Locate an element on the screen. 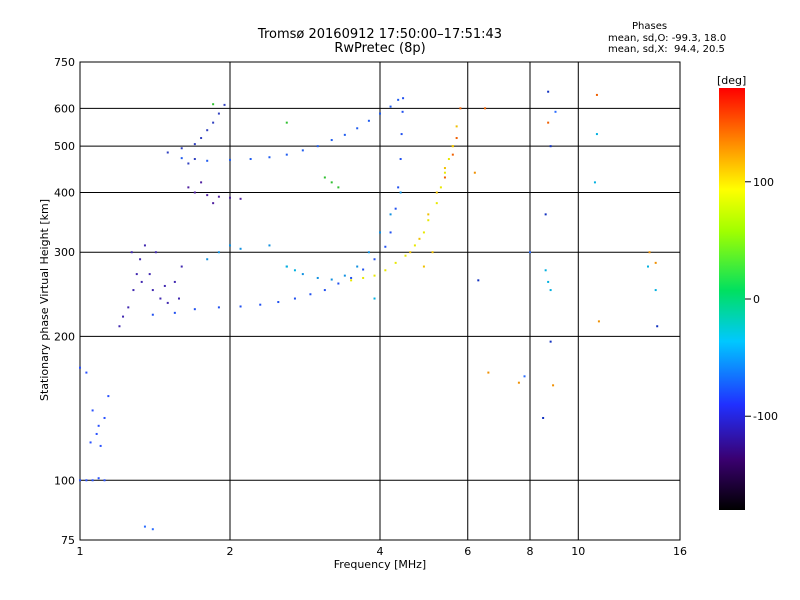 The height and width of the screenshot is (600, 800). colorbar-tick-label: 0 is located at coordinates (756, 299).